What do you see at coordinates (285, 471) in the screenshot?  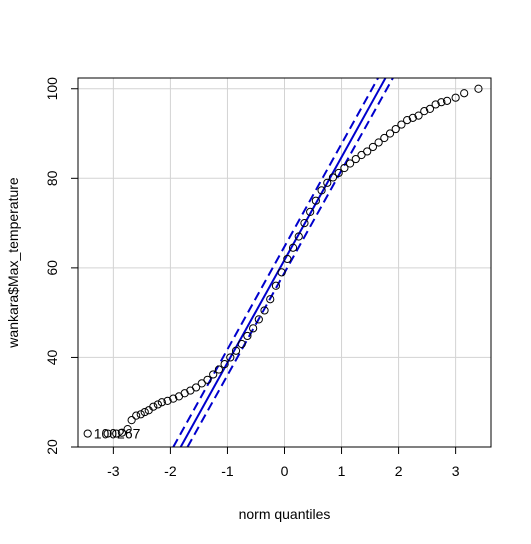 I see `x-tick-label: 0` at bounding box center [285, 471].